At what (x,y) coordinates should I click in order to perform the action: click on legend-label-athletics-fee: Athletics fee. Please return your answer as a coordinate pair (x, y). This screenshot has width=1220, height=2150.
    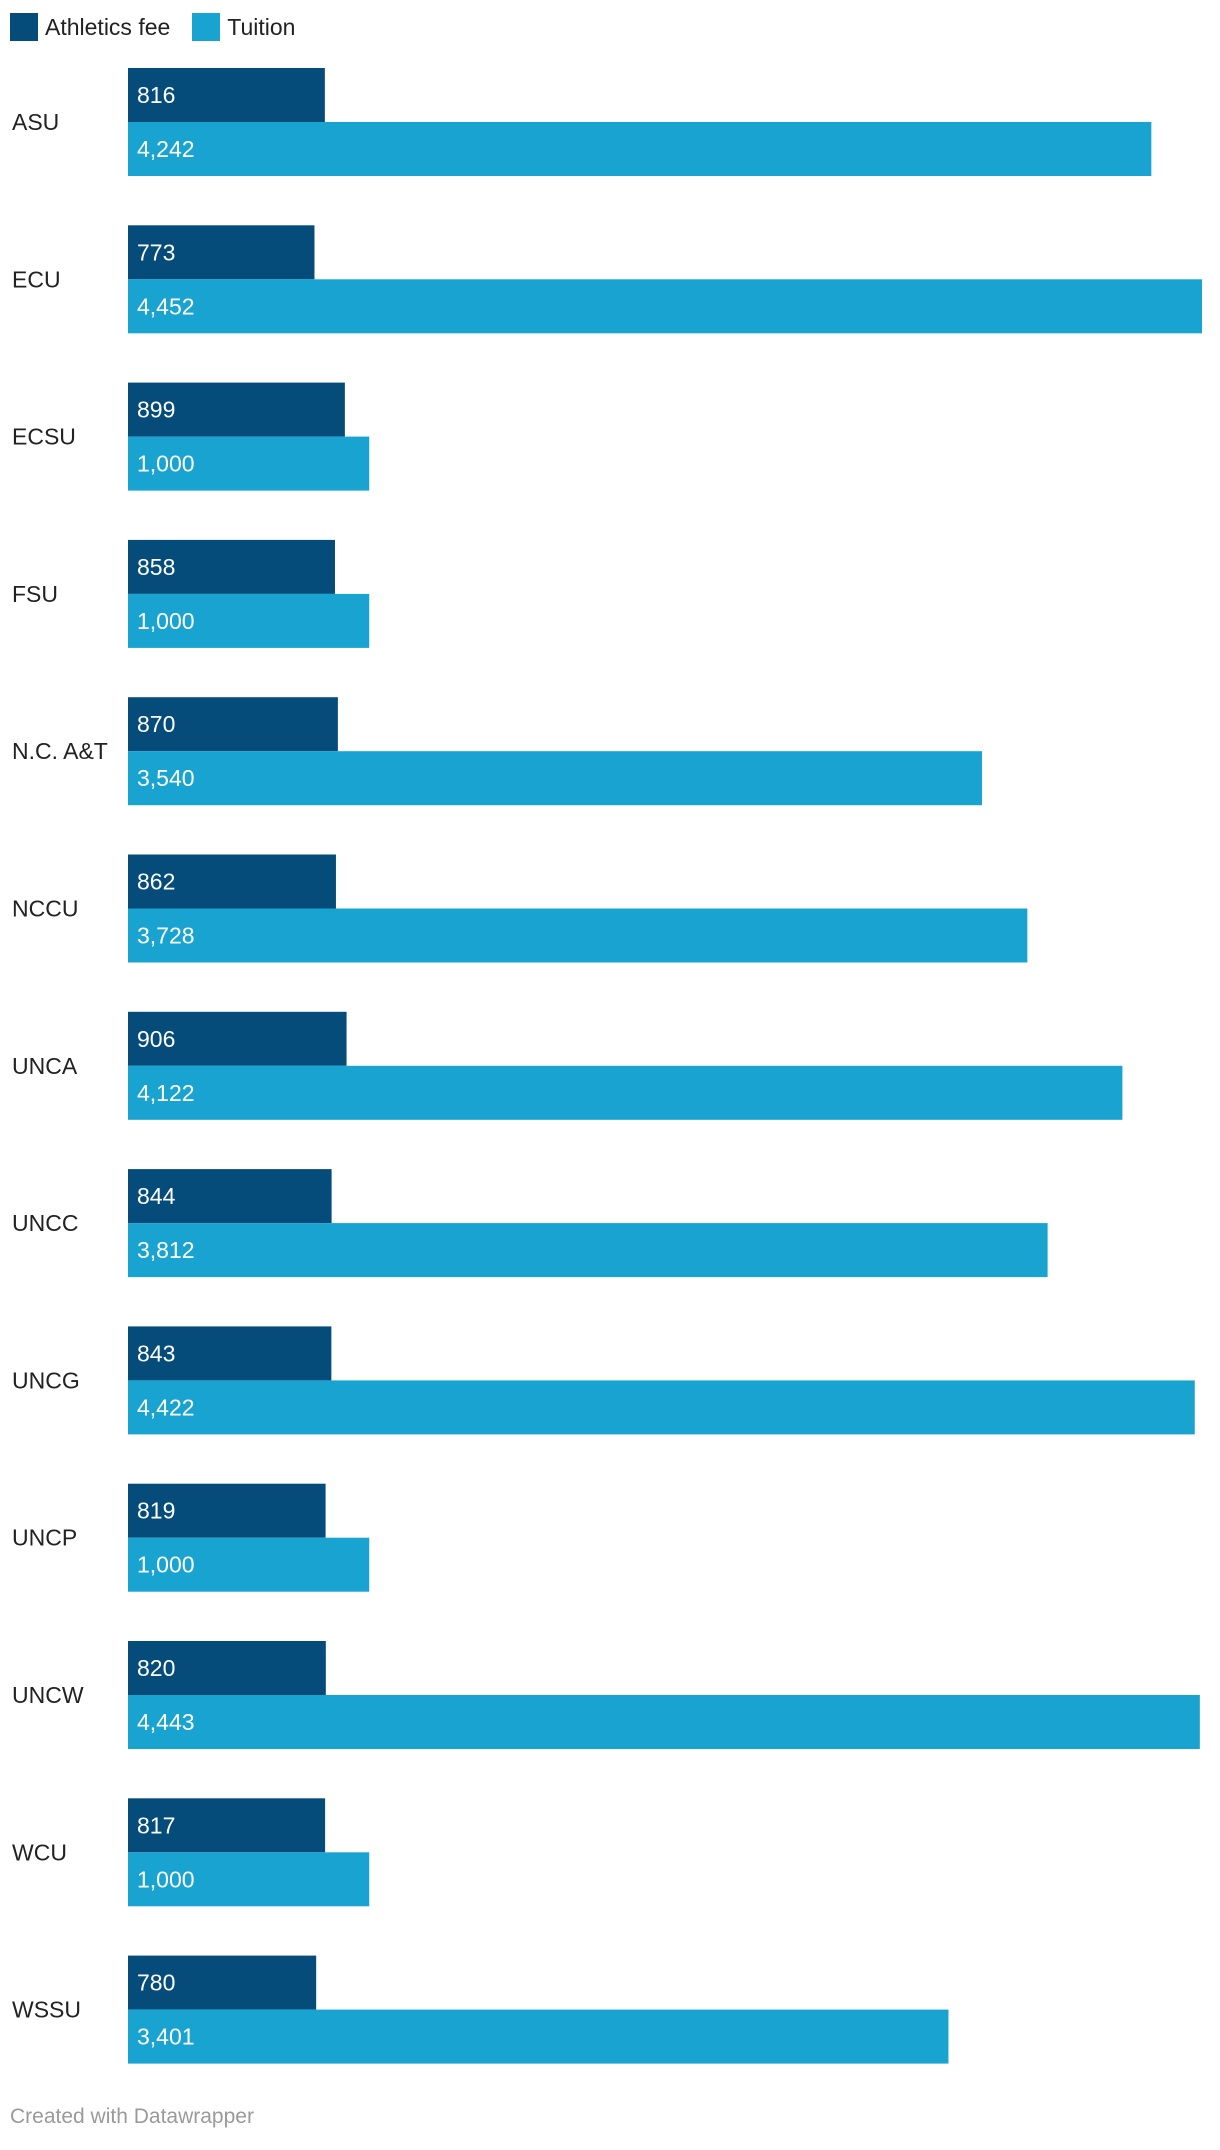
    Looking at the image, I should click on (108, 26).